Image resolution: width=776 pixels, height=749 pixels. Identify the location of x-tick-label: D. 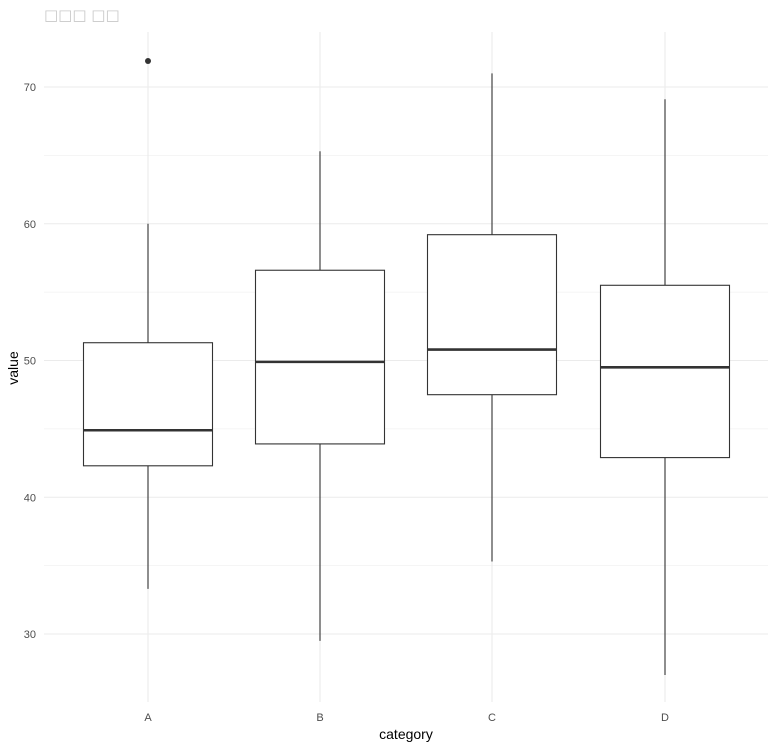
(665, 718).